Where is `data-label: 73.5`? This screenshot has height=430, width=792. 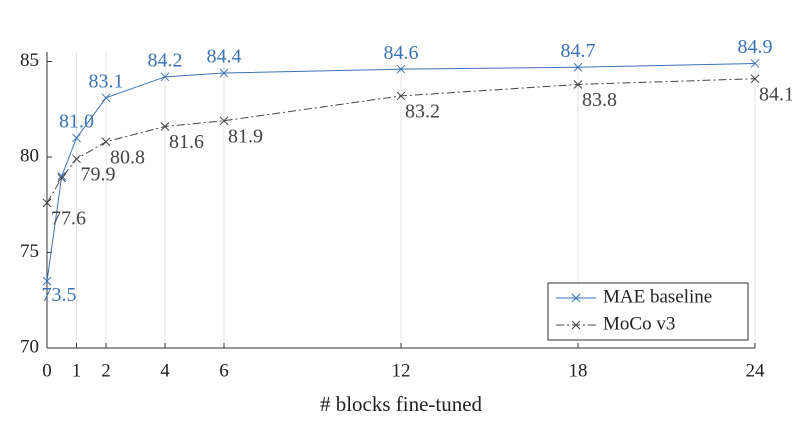
data-label: 73.5 is located at coordinates (59, 295).